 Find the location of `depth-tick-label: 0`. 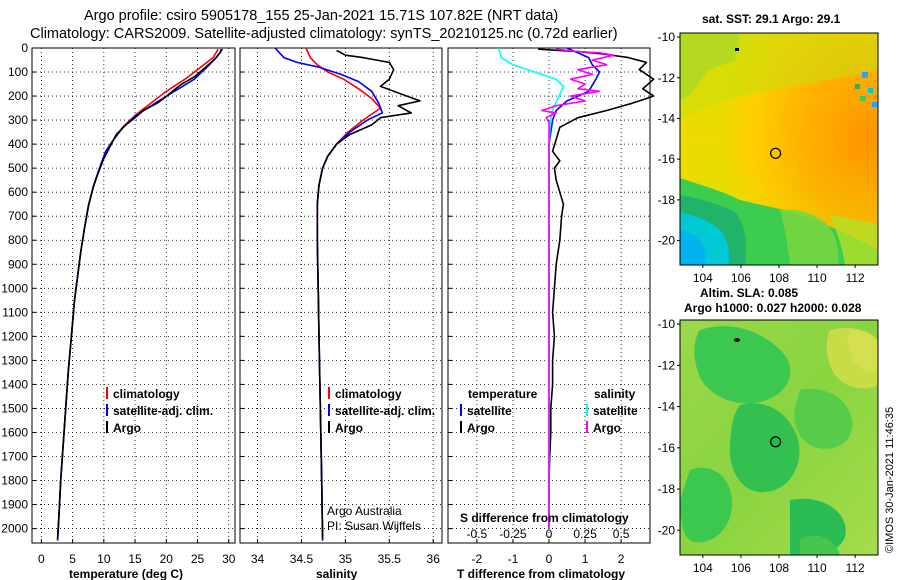

depth-tick-label: 0 is located at coordinates (24, 48).